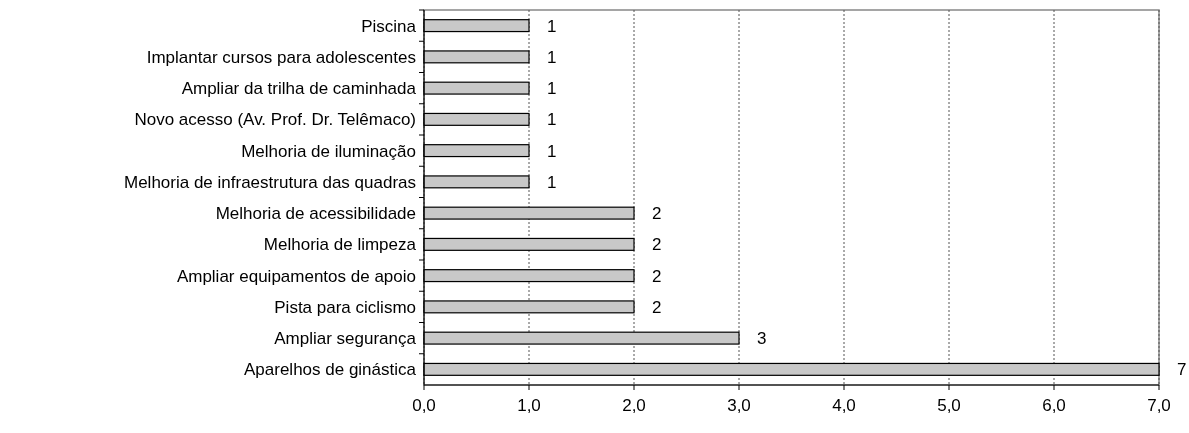 The height and width of the screenshot is (433, 1189). Describe the element at coordinates (762, 339) in the screenshot. I see `data-label: 3` at that location.